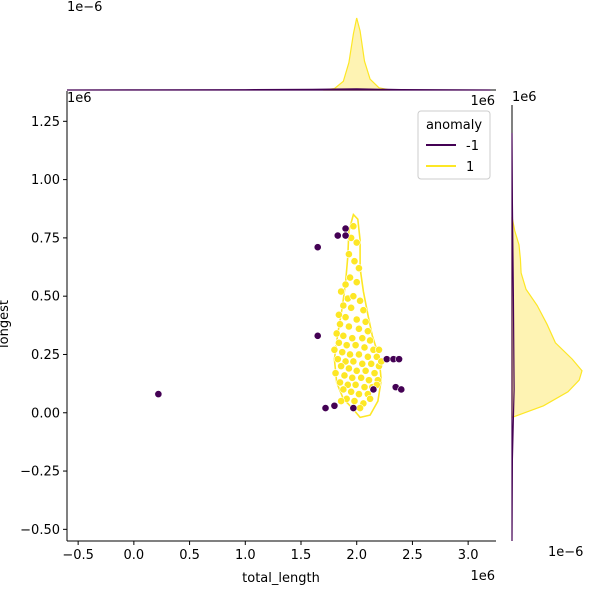 The image size is (600, 600). Describe the element at coordinates (134, 555) in the screenshot. I see `x-tick-label: 0.0` at that location.